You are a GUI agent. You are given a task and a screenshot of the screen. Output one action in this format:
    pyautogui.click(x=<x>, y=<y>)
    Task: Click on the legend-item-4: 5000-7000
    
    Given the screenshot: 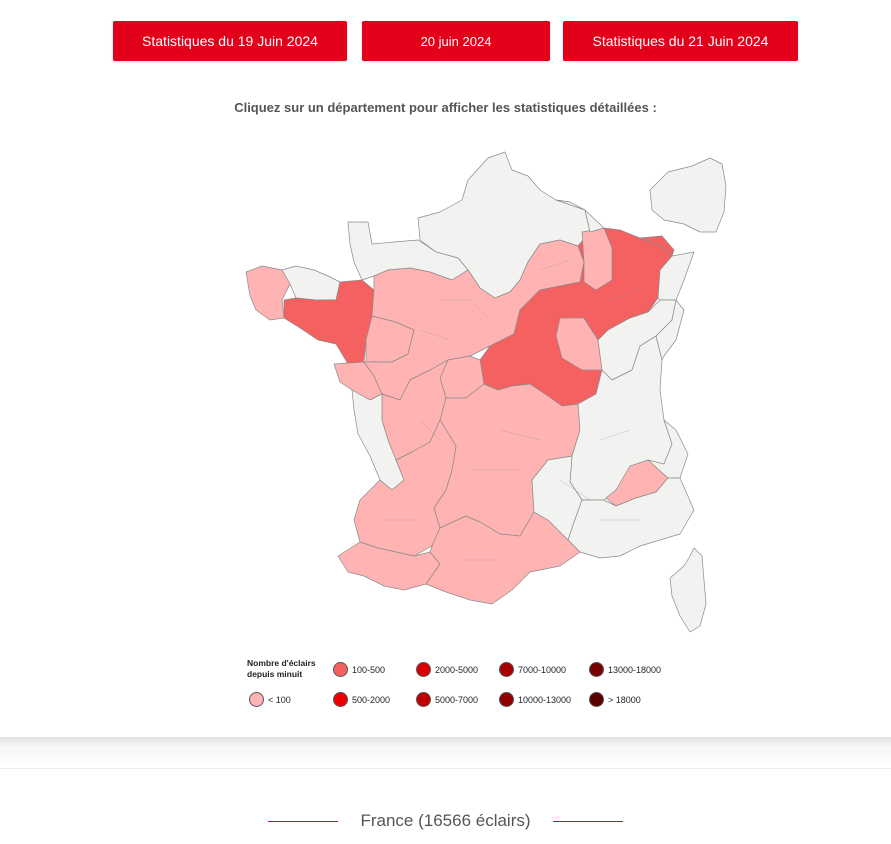 What is the action you would take?
    pyautogui.click(x=447, y=699)
    